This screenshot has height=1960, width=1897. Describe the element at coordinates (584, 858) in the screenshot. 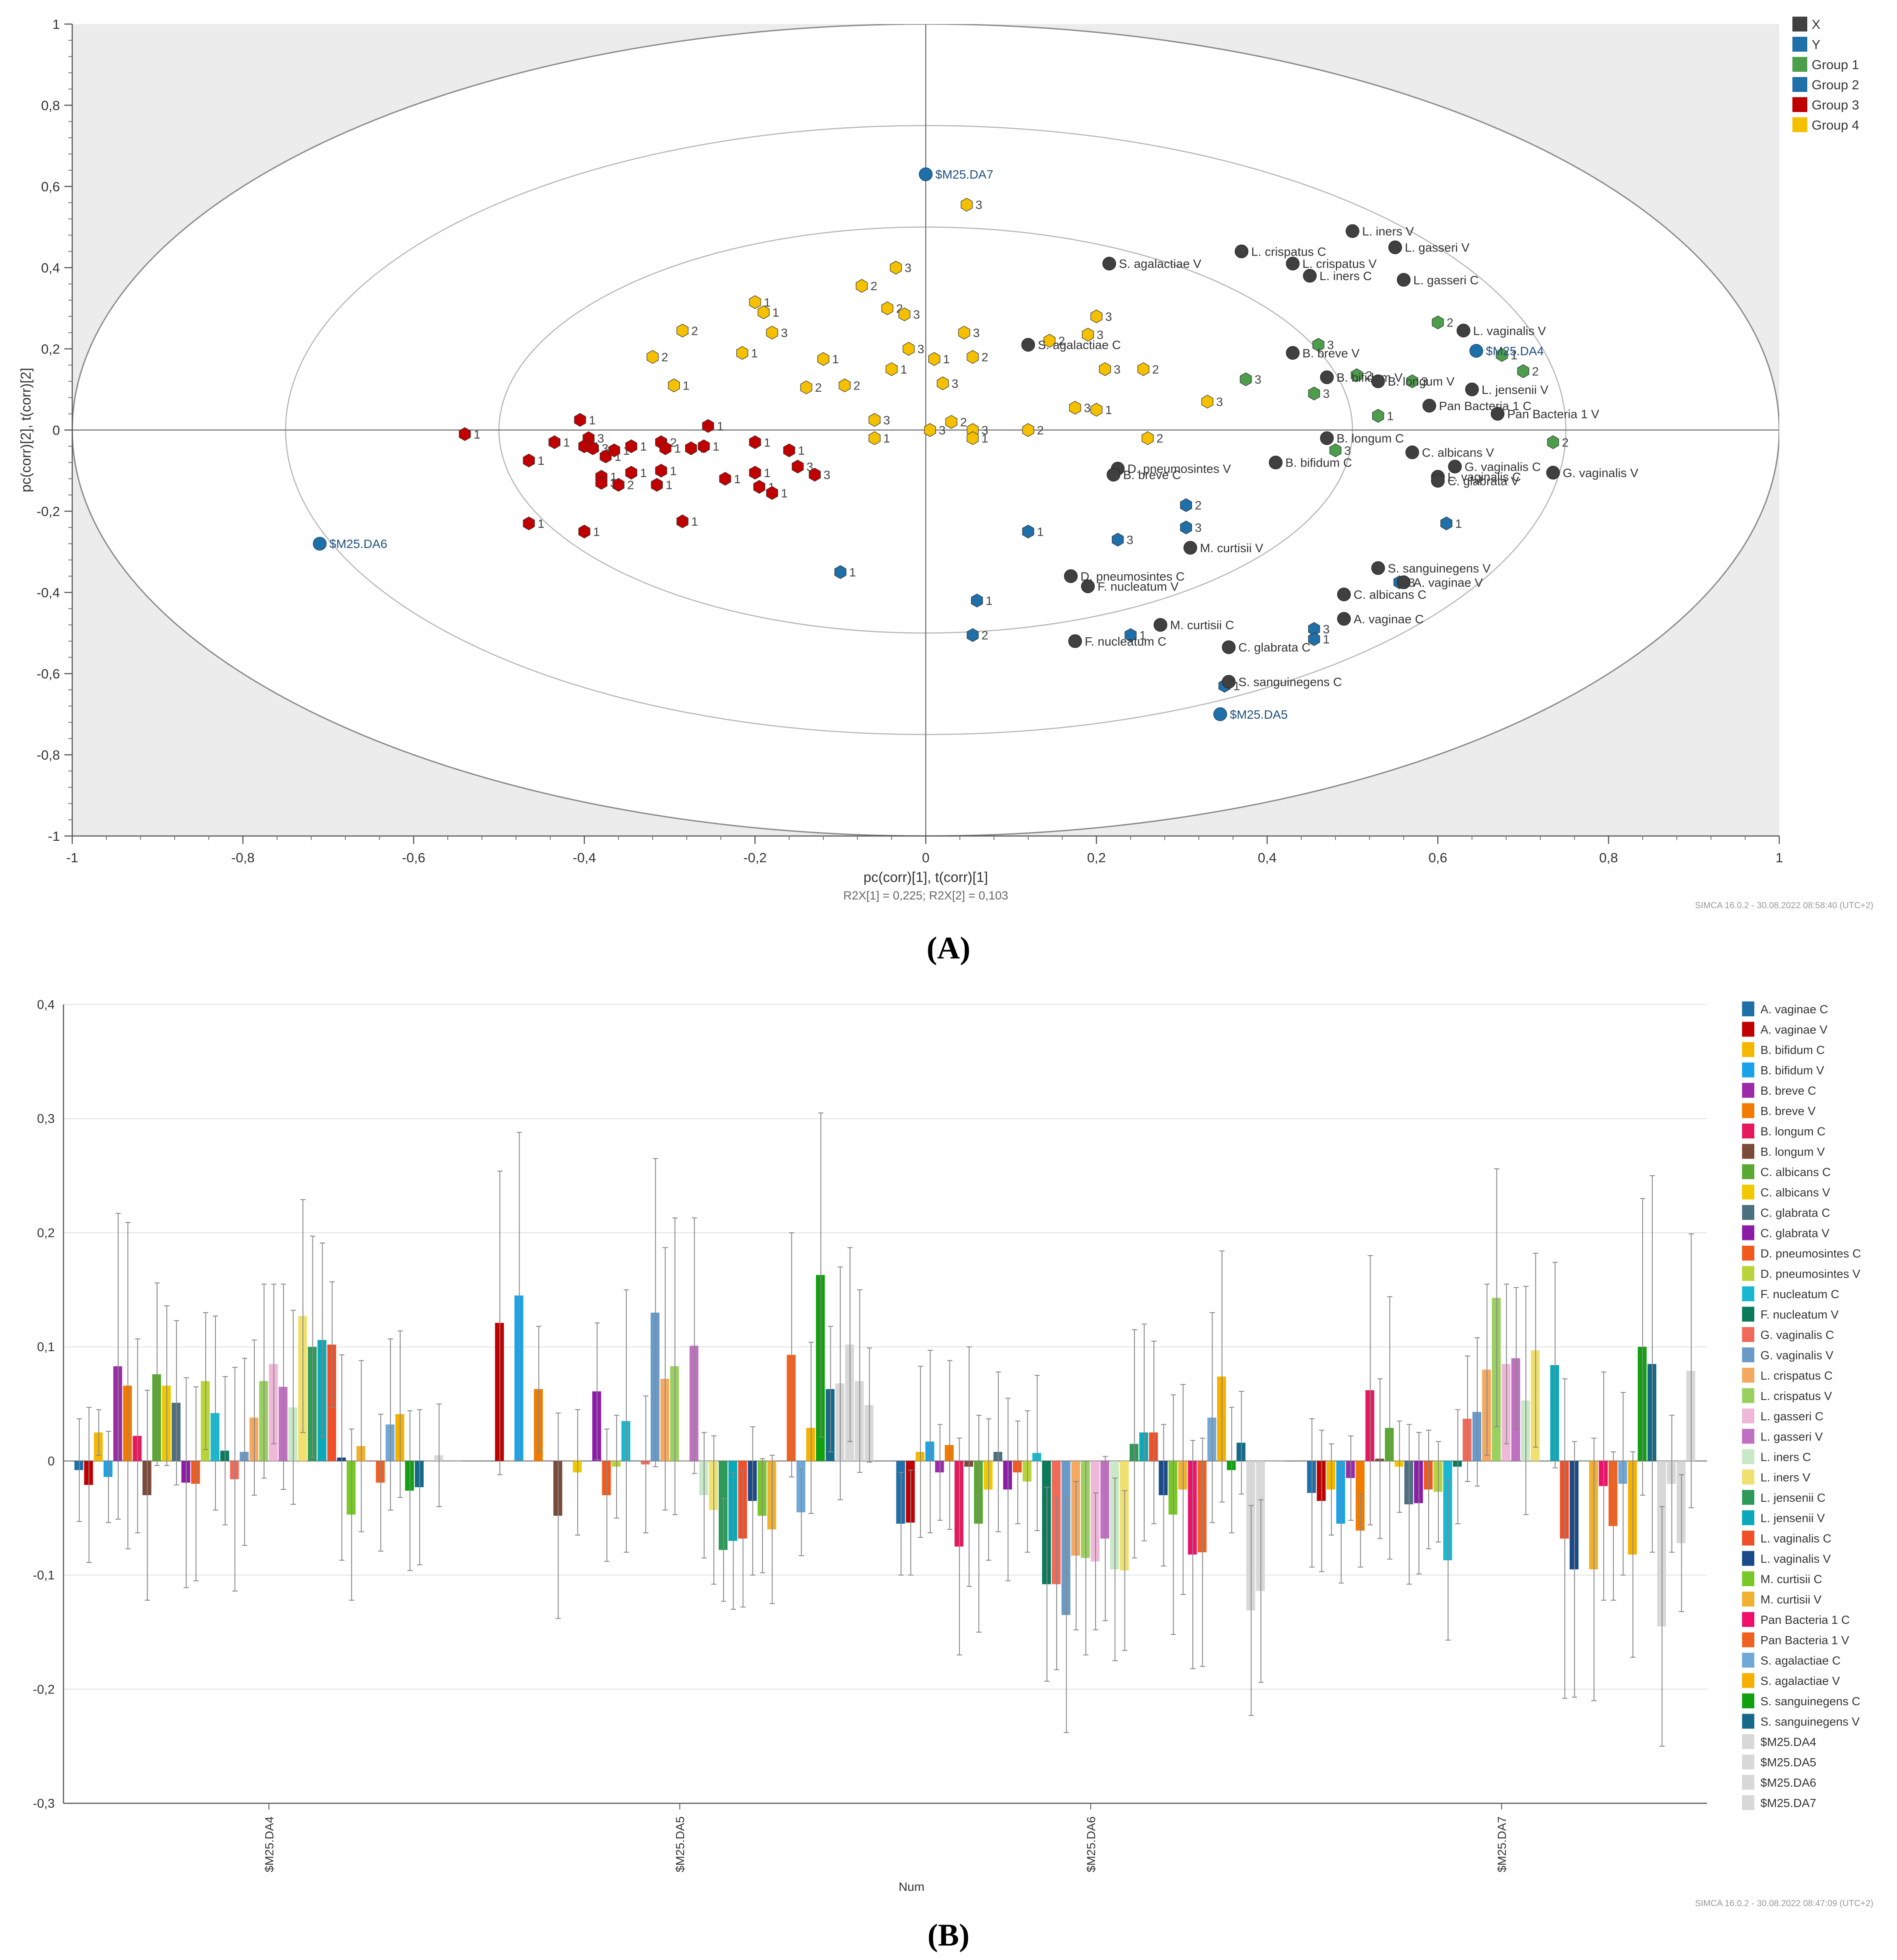

I see `x-tick-label: -0,4` at that location.